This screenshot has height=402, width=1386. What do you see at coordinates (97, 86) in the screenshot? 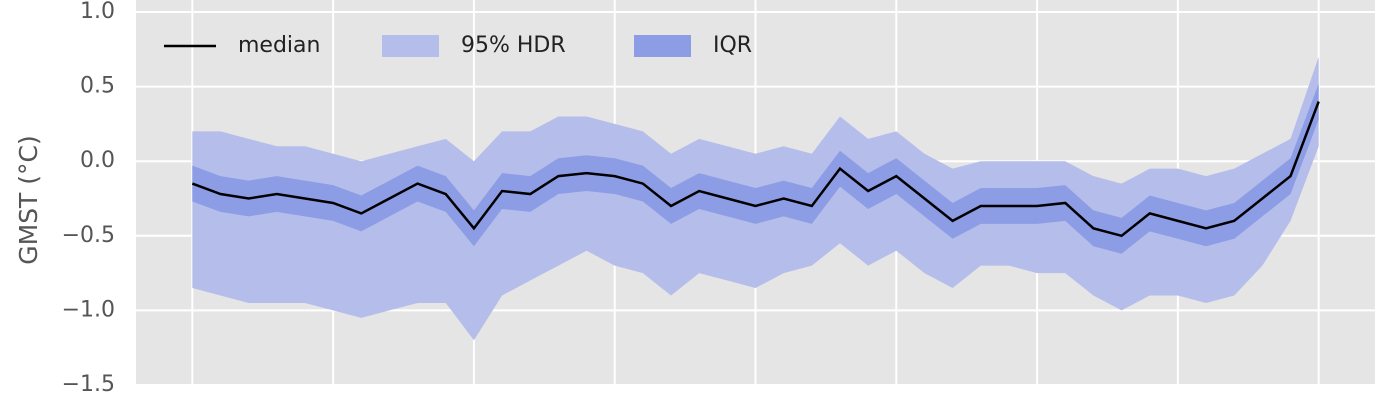
I see `y-tick-label: 0.5` at bounding box center [97, 86].